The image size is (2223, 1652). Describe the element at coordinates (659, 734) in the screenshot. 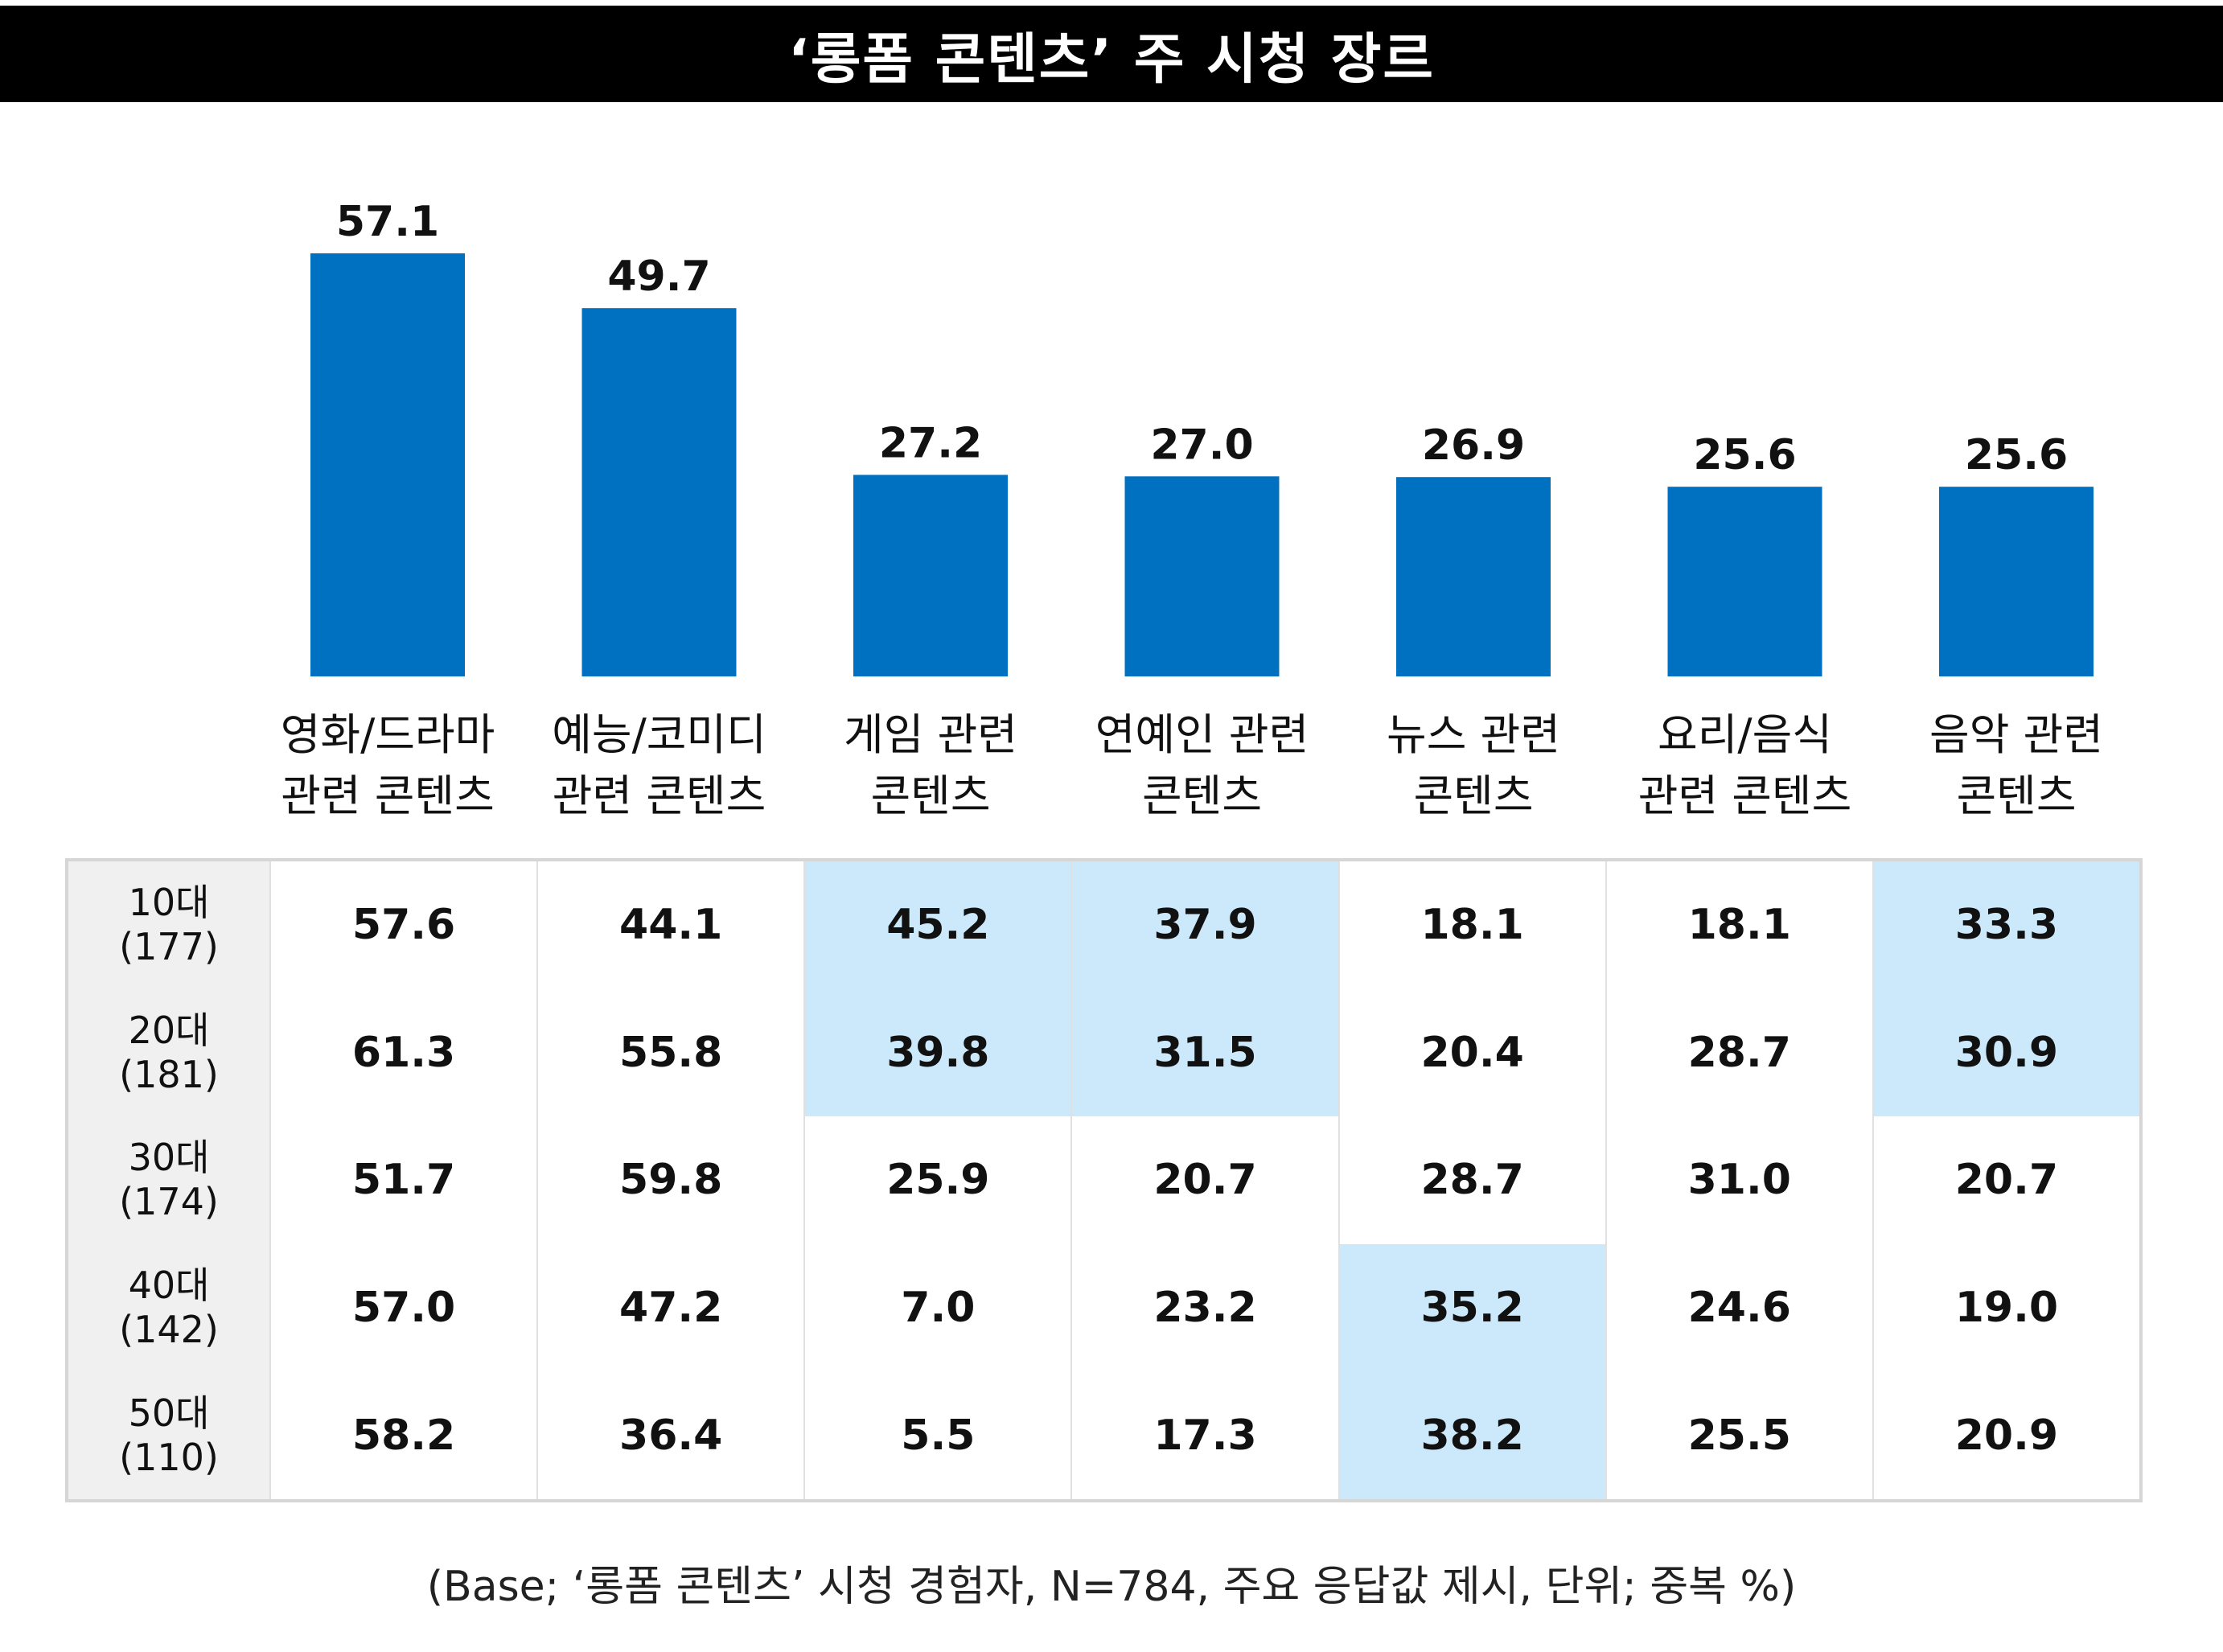

I see `category-label: 예능/코미디` at that location.